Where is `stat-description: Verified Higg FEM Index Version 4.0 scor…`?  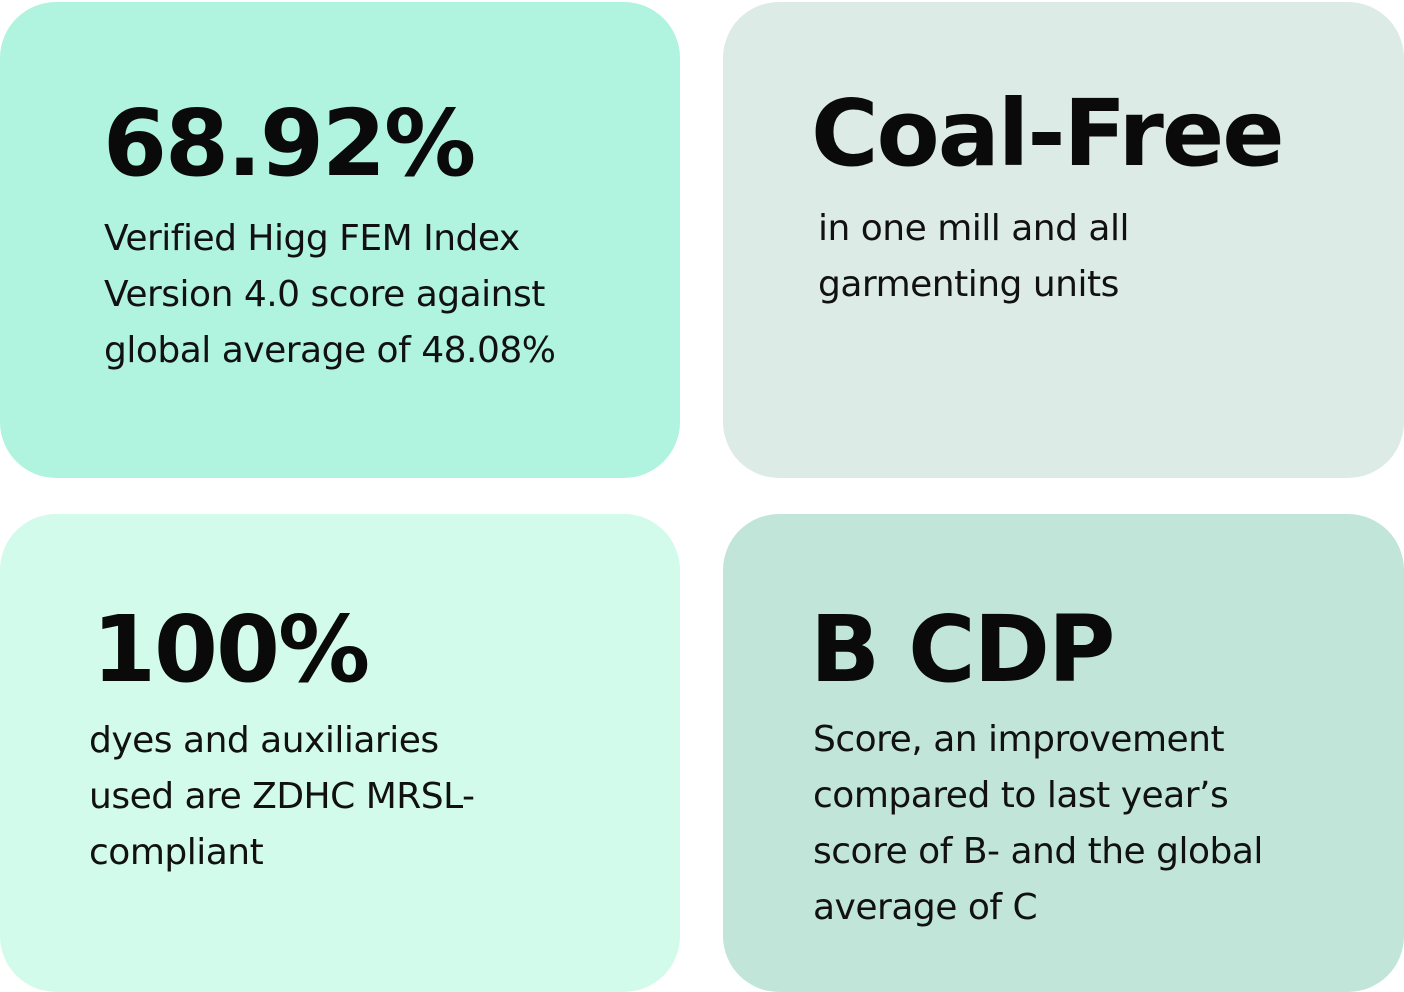 stat-description: Verified Higg FEM Index Version 4.0 scor… is located at coordinates (330, 295).